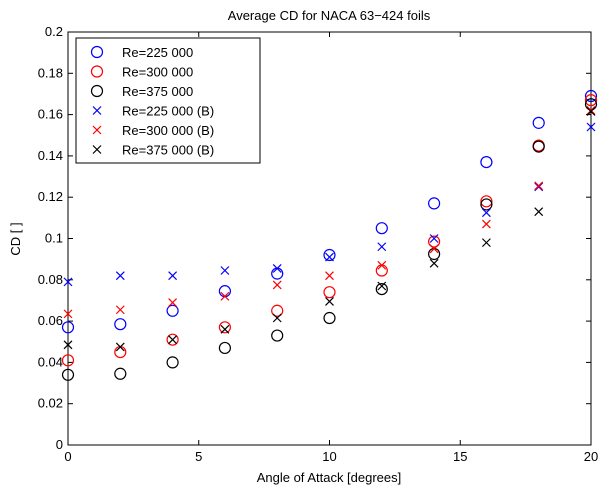 The height and width of the screenshot is (488, 599). Describe the element at coordinates (50, 114) in the screenshot. I see `y-tick-label: 0.16` at that location.